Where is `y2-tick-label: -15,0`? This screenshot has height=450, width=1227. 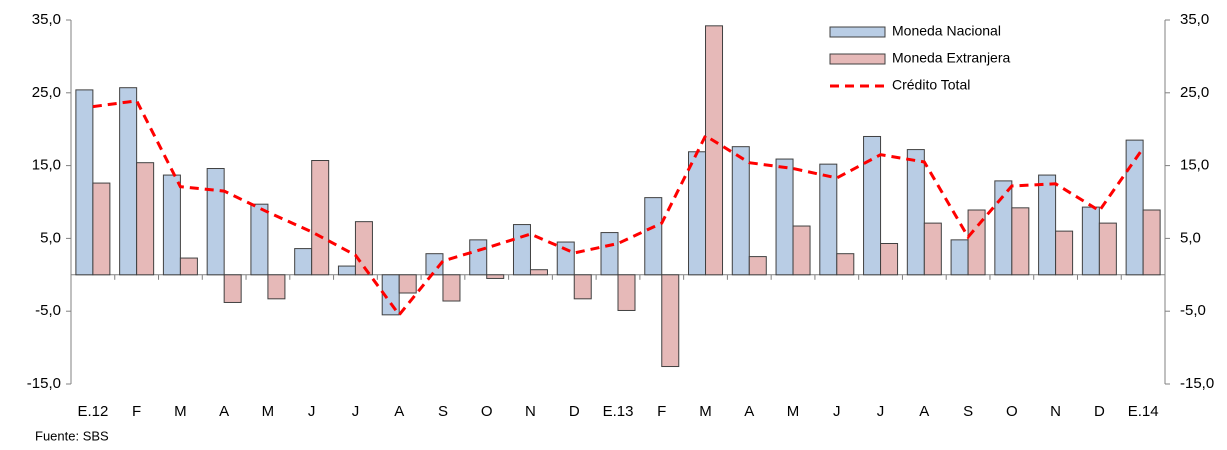
y2-tick-label: -15,0 is located at coordinates (1197, 383).